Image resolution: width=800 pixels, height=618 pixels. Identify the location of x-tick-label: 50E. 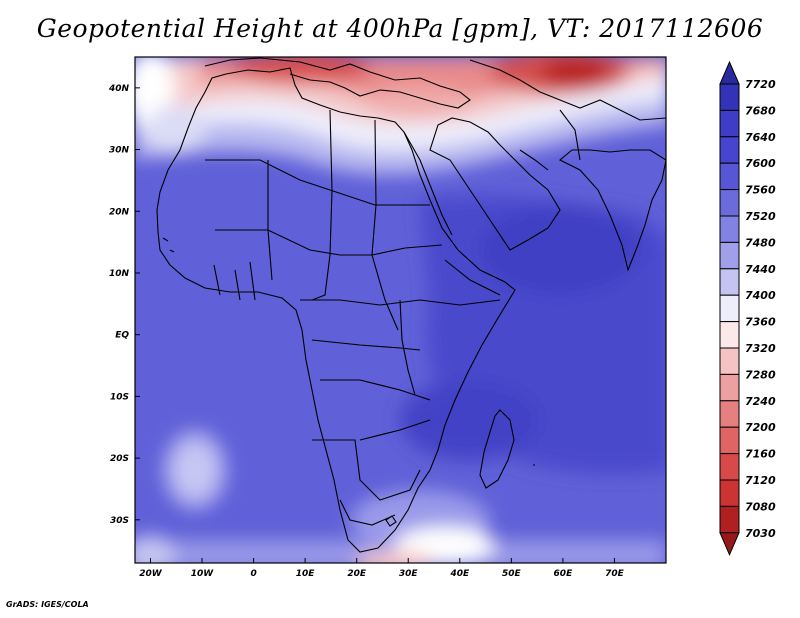
(512, 574).